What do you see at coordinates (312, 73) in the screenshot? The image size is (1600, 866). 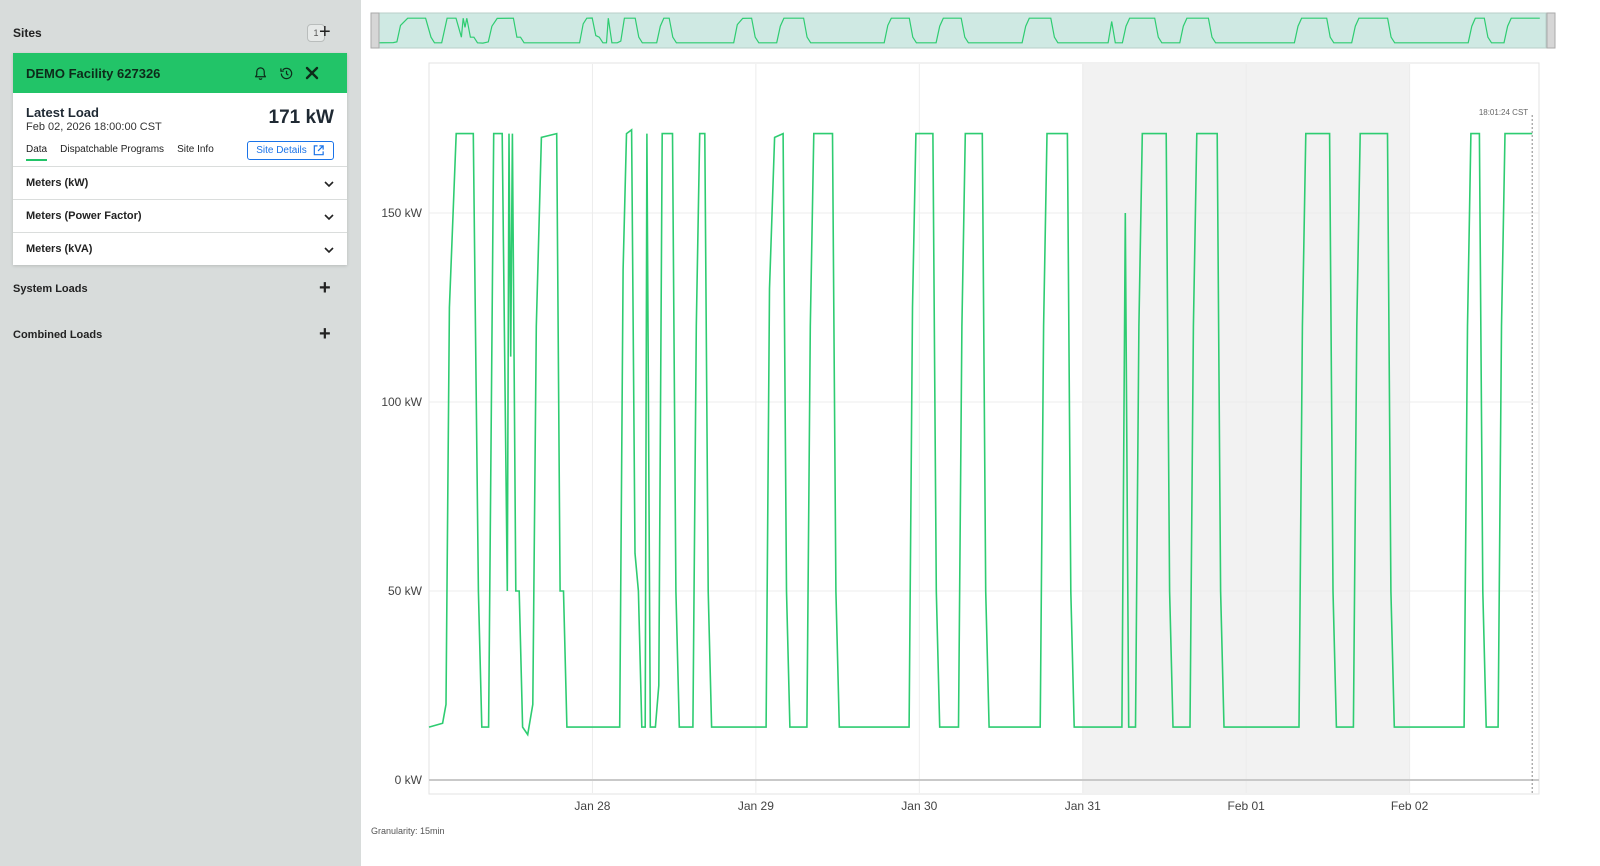 I see `close-icon` at bounding box center [312, 73].